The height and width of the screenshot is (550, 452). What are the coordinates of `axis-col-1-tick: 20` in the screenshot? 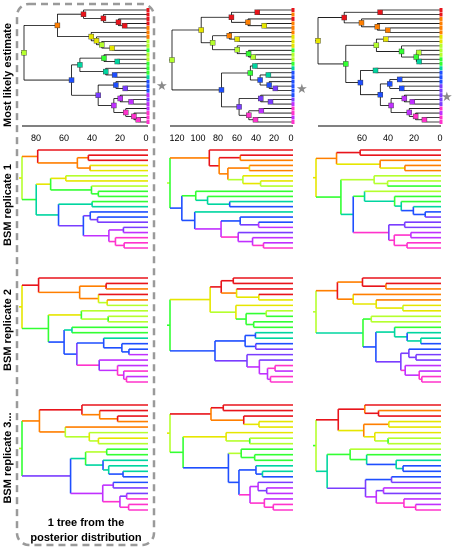 It's located at (120, 138).